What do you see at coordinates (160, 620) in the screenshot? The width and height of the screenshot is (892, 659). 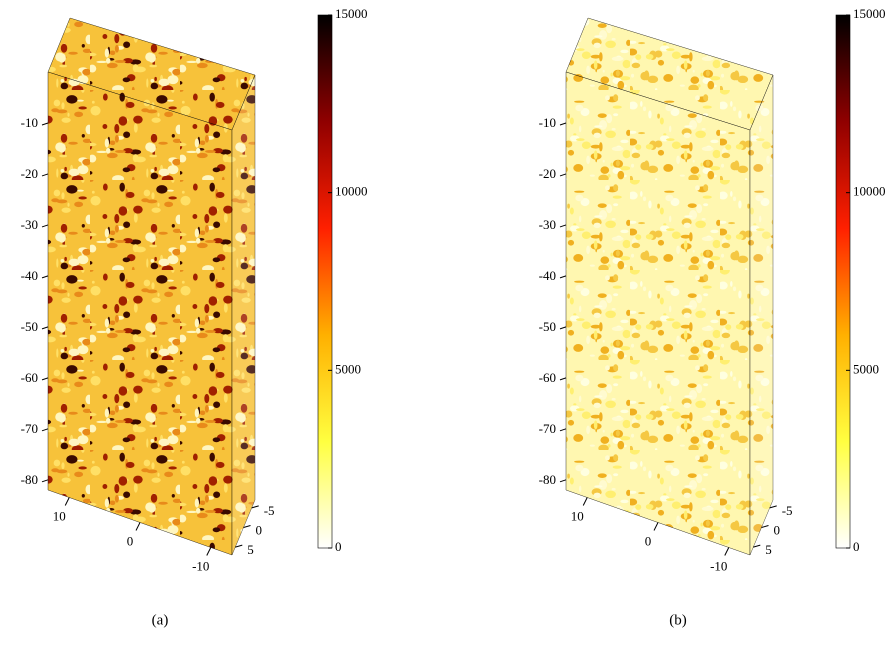 I see `caption: (a)` at bounding box center [160, 620].